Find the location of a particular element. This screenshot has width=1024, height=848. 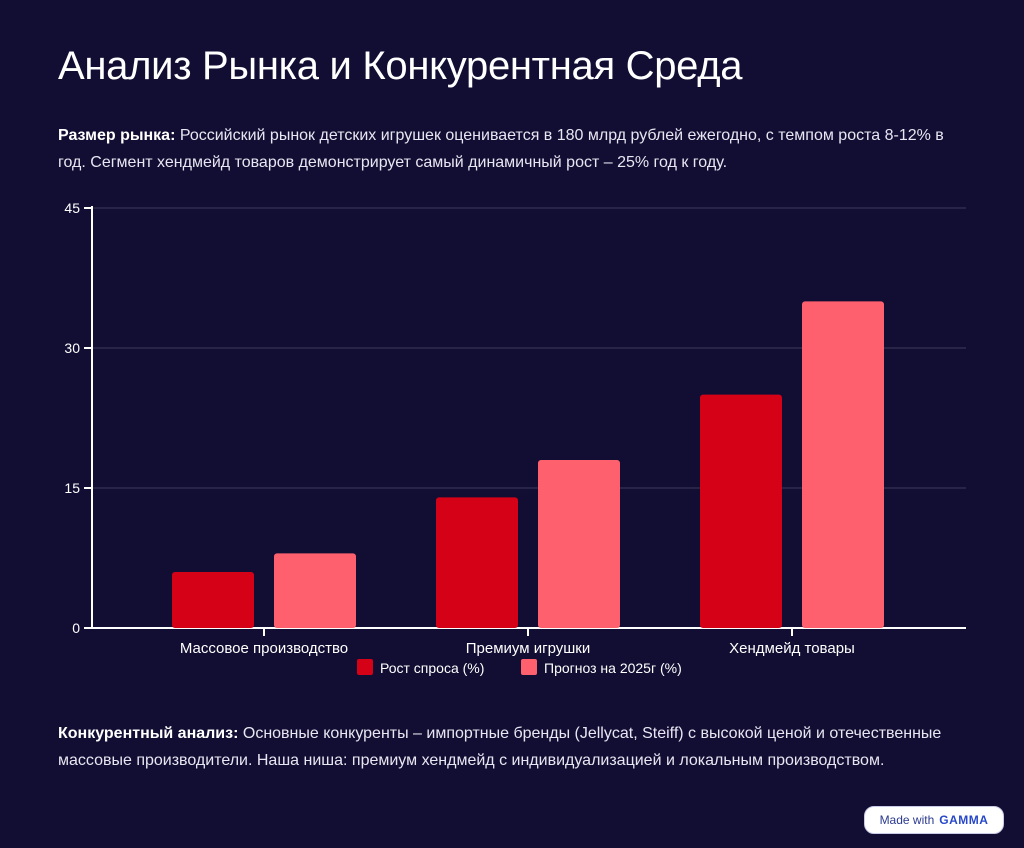

y-tick-label: 30 is located at coordinates (72, 348).